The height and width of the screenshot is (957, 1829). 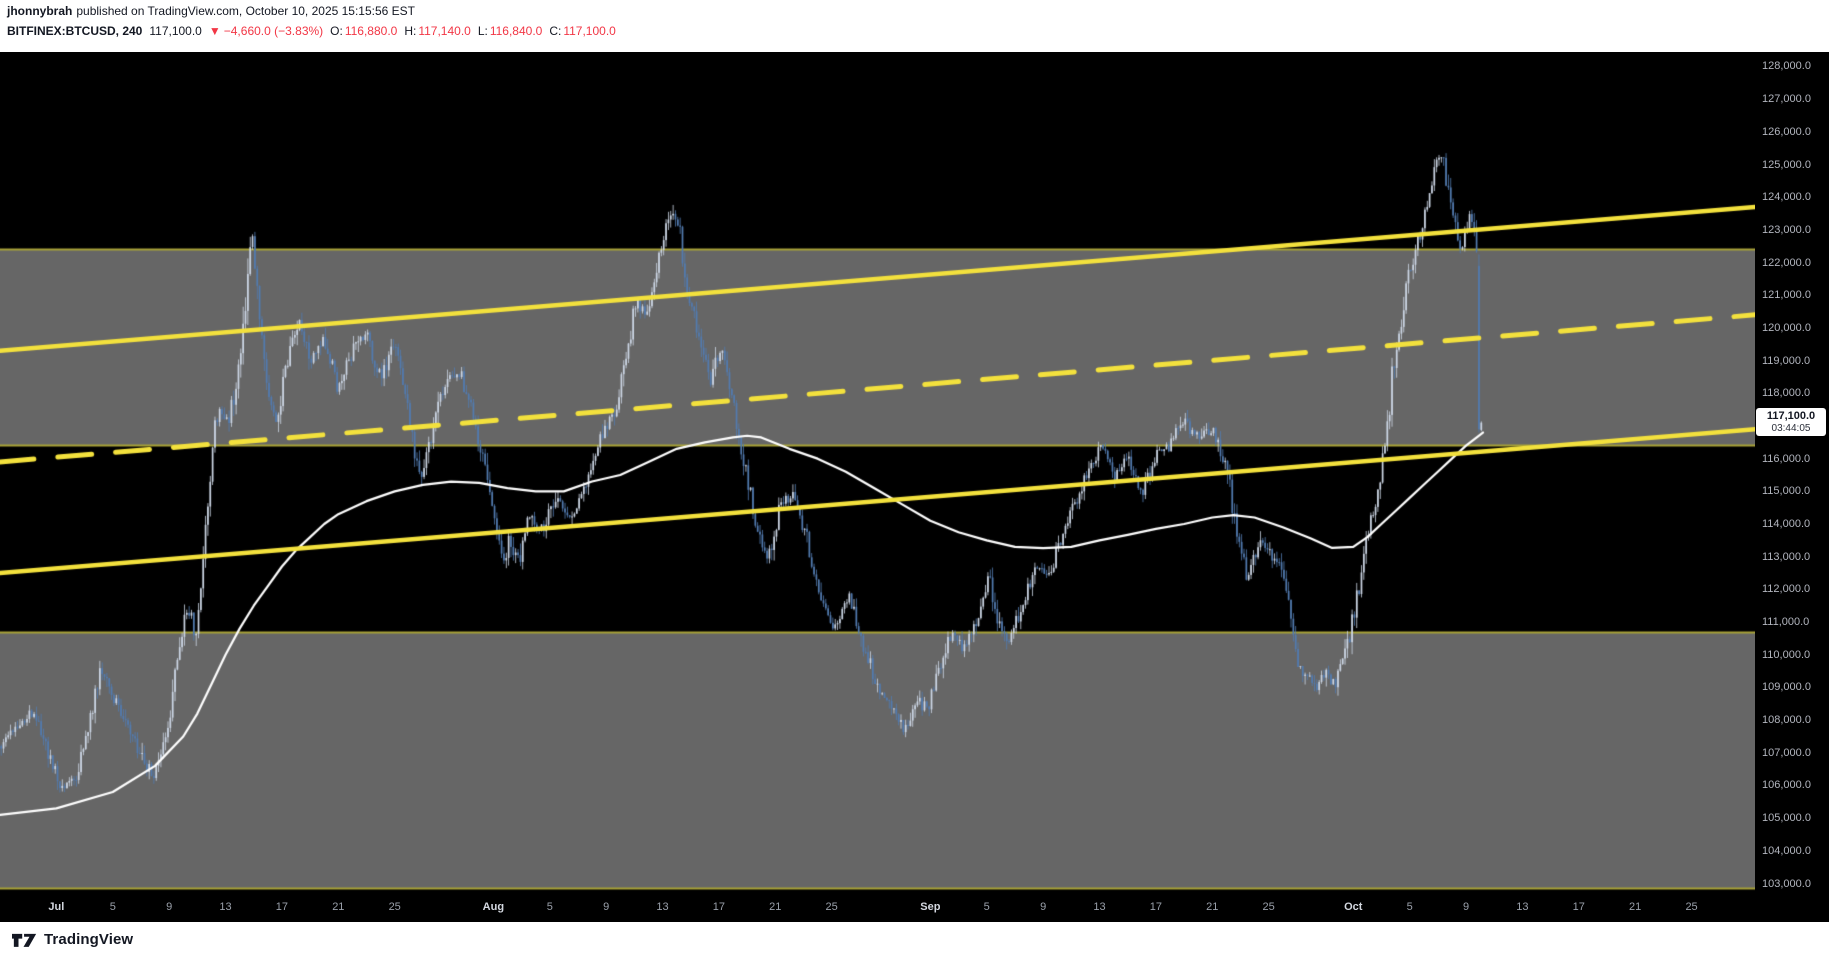 I want to click on price-tick-label: 118,000.0, so click(x=1786, y=393).